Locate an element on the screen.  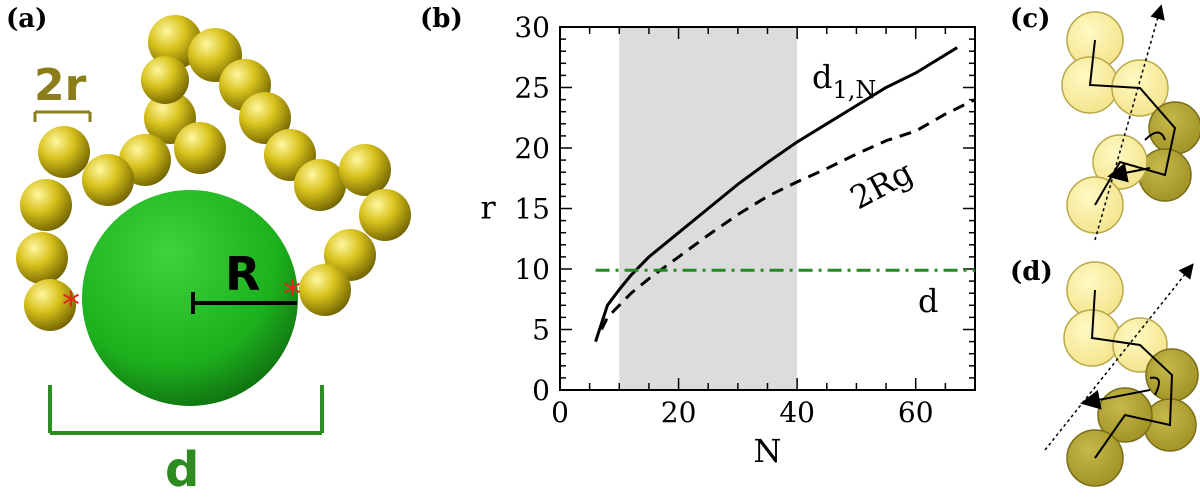
y-tick-label: 15 is located at coordinates (532, 209).